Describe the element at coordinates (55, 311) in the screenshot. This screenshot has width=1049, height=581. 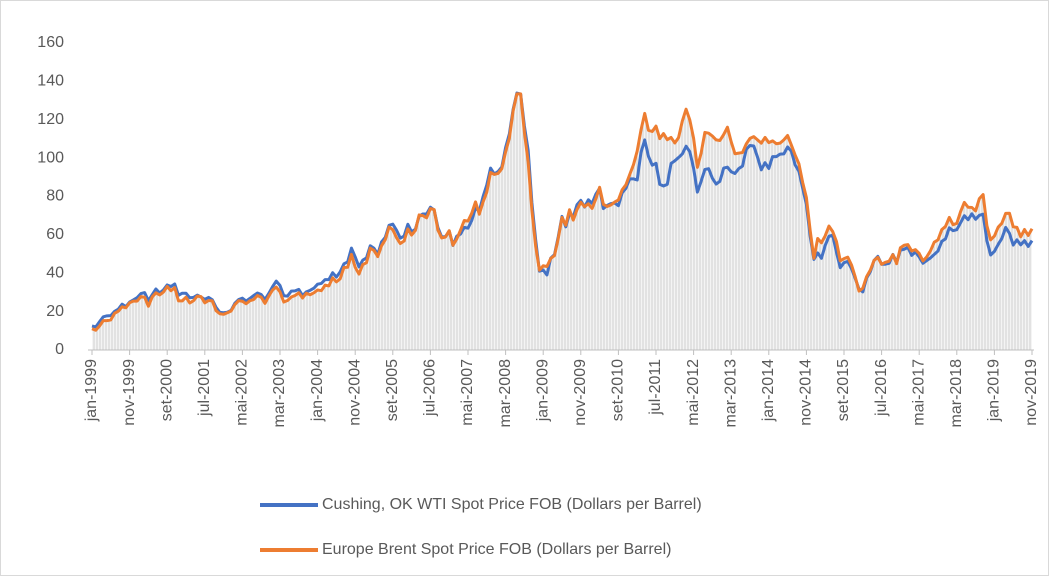
I see `y-tick-label: 20` at that location.